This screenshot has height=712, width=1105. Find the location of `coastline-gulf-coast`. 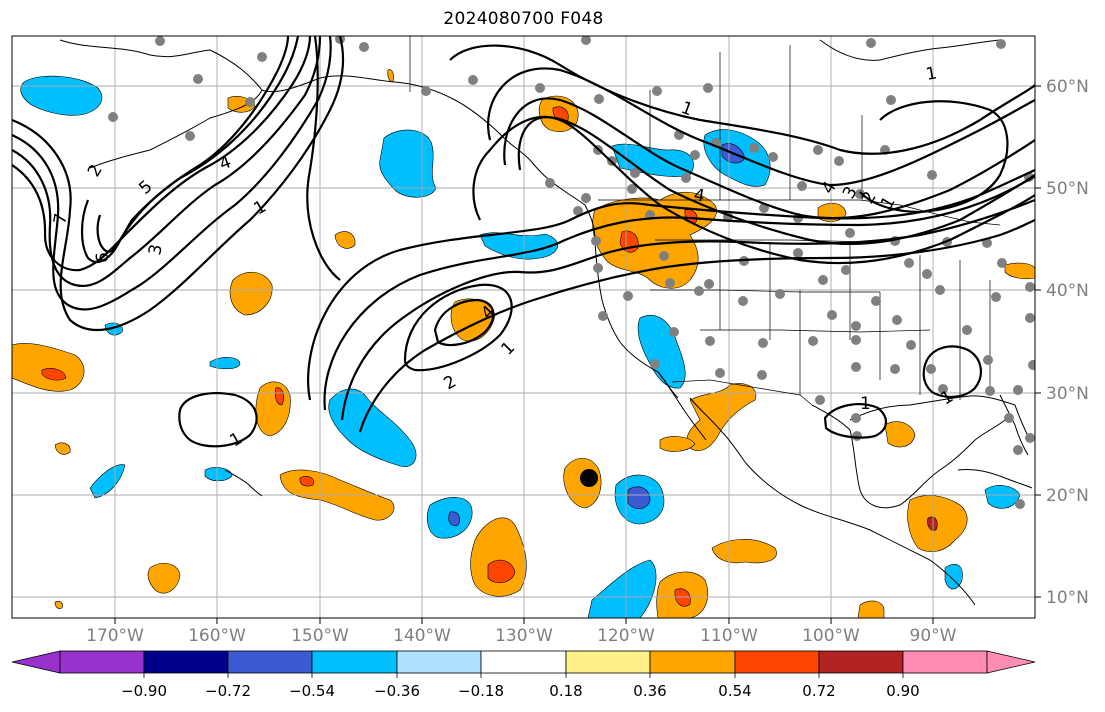

coastline-gulf-coast is located at coordinates (940, 418).